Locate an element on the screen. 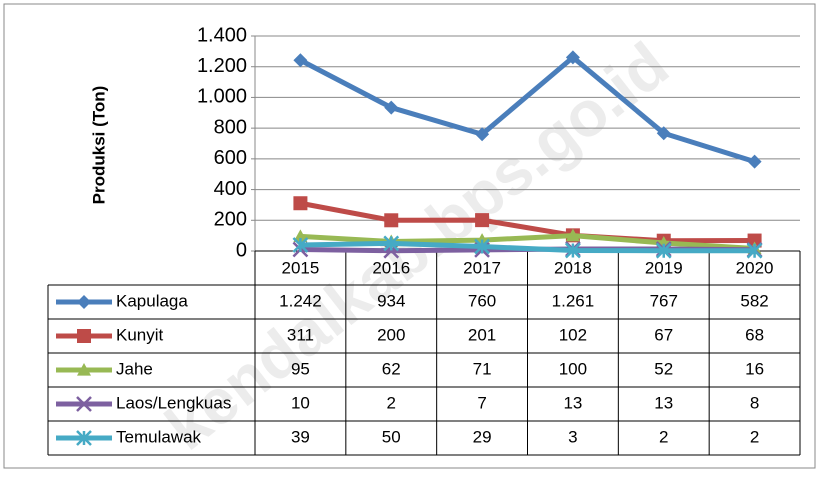  x-tick-label: 2020 is located at coordinates (755, 267).